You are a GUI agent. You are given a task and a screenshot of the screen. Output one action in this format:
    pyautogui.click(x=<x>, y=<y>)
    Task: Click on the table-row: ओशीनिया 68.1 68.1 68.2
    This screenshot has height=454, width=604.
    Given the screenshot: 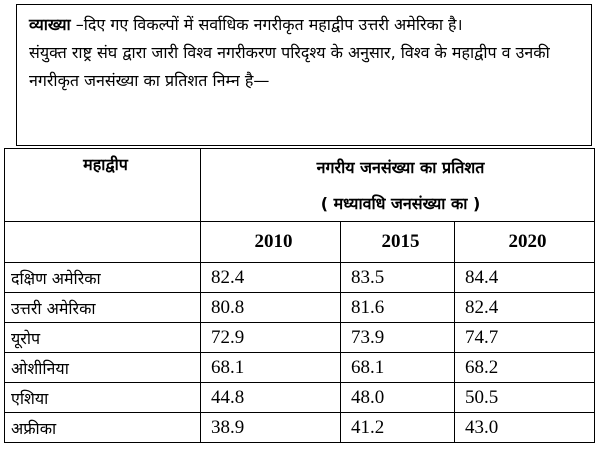 What is the action you would take?
    pyautogui.click(x=300, y=367)
    